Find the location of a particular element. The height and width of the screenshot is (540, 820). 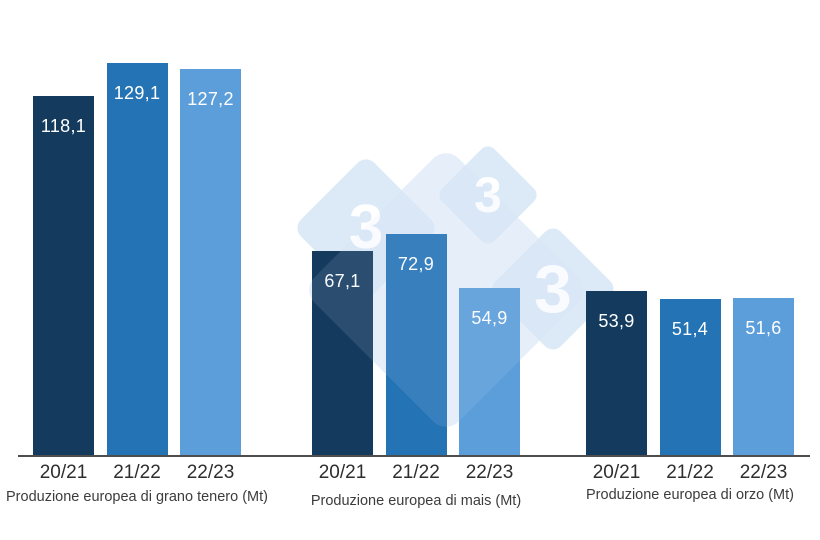

bar-22-23: 54,9 is located at coordinates (489, 371).